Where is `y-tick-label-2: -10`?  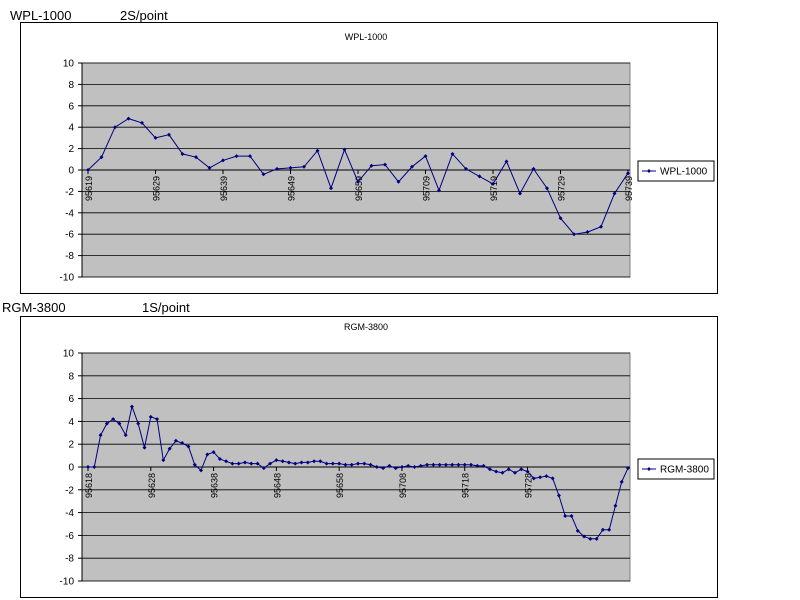
y-tick-label-2: -10 is located at coordinates (67, 582).